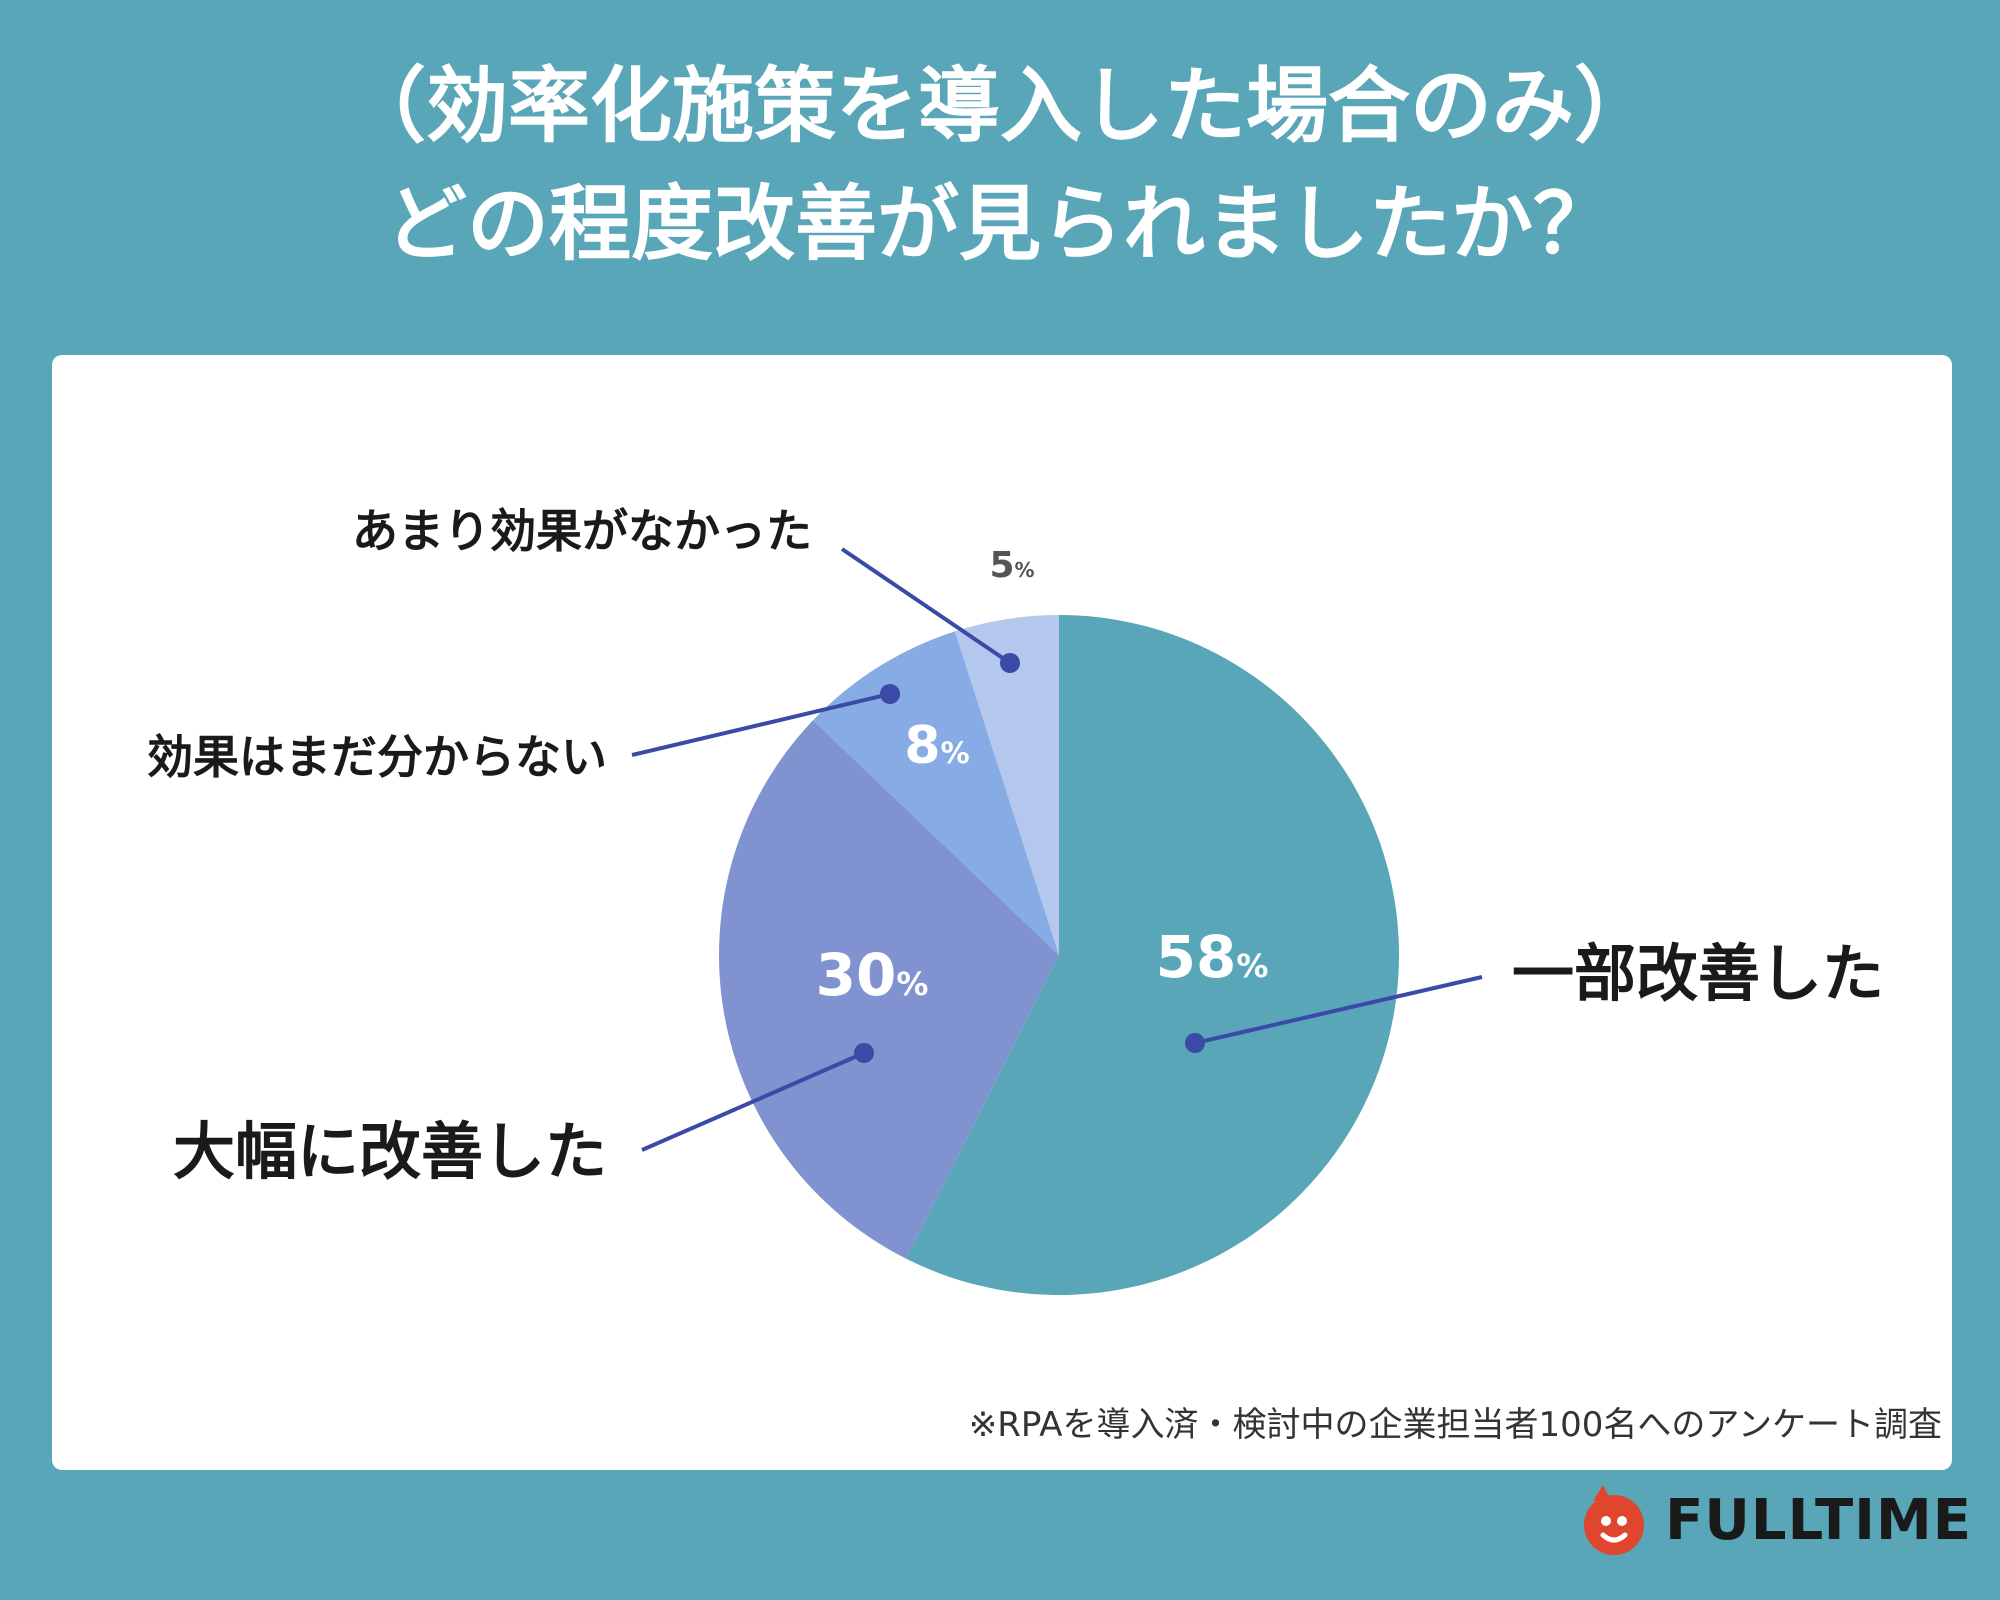 This screenshot has height=1600, width=2000. What do you see at coordinates (856, 975) in the screenshot?
I see `value-number: 30` at bounding box center [856, 975].